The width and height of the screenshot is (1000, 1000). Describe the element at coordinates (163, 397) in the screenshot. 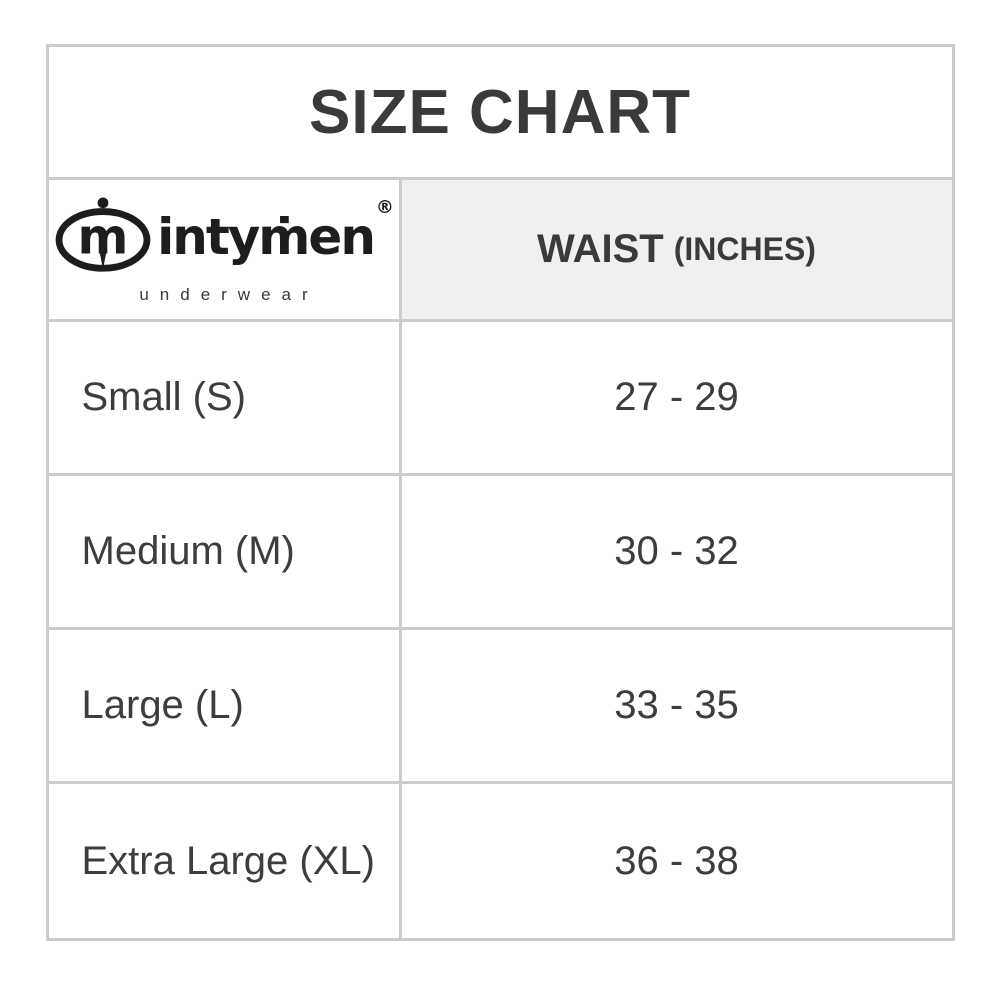

I see `size-label: Small (S)` at that location.